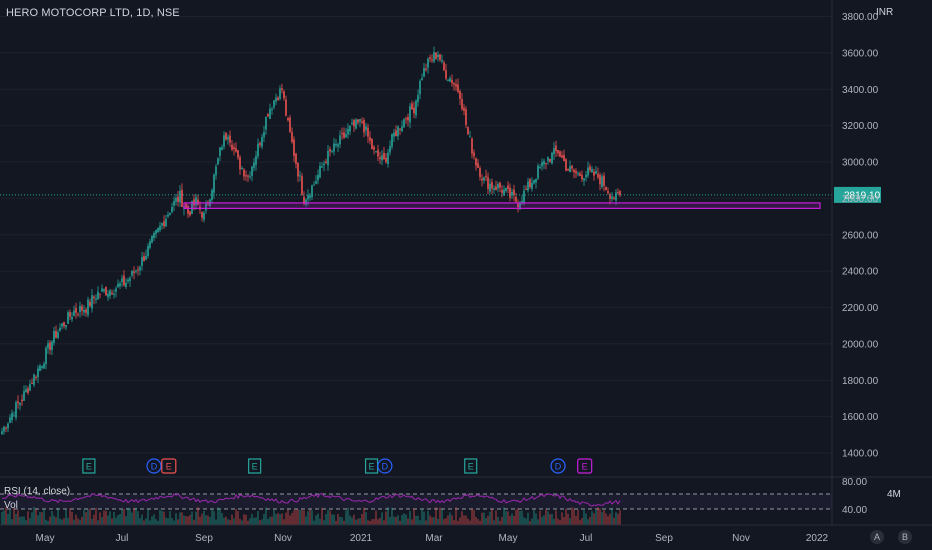 Image resolution: width=932 pixels, height=550 pixels. I want to click on symbol-title: HERO MOTOCORP LTD, 1D, NSE, so click(93, 13).